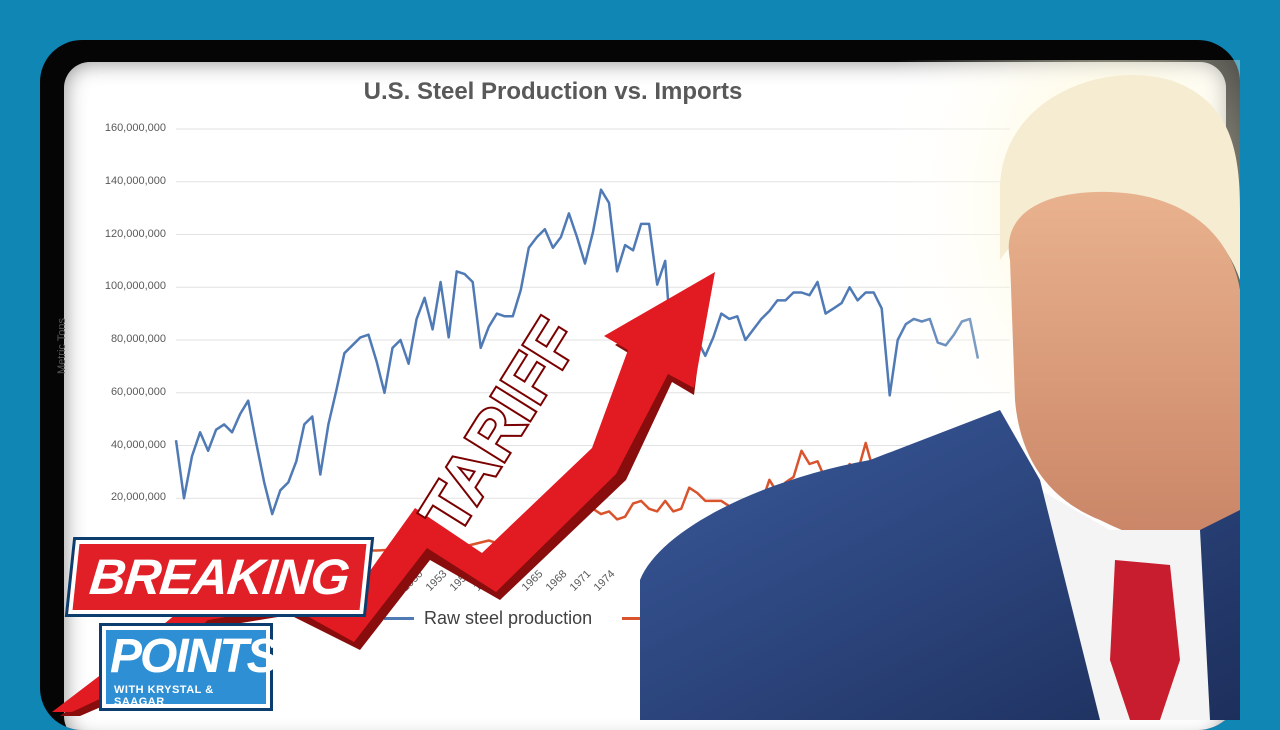 This screenshot has height=730, width=1280. Describe the element at coordinates (164, 696) in the screenshot. I see `hosts-subtitle: WITH KRYSTAL & SAAGAR` at that location.